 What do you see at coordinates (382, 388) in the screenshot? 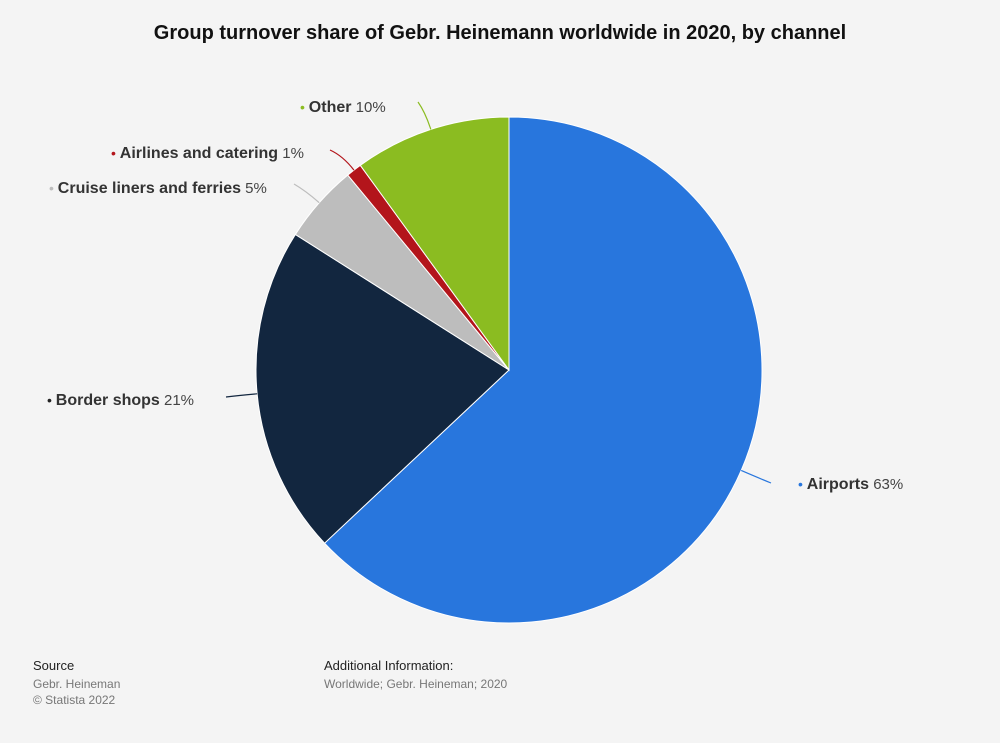
I see `pie-slice-border-shops` at bounding box center [382, 388].